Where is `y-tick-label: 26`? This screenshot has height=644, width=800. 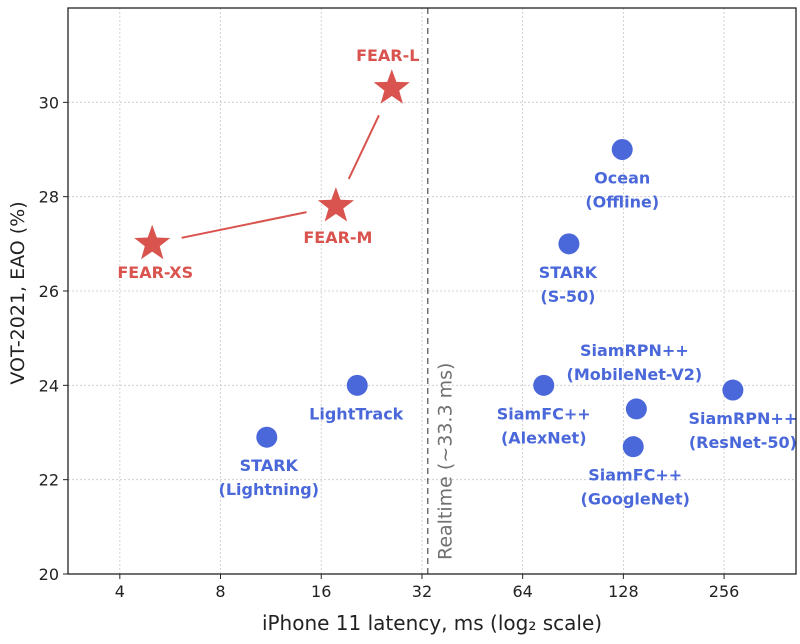
y-tick-label: 26 is located at coordinates (49, 291).